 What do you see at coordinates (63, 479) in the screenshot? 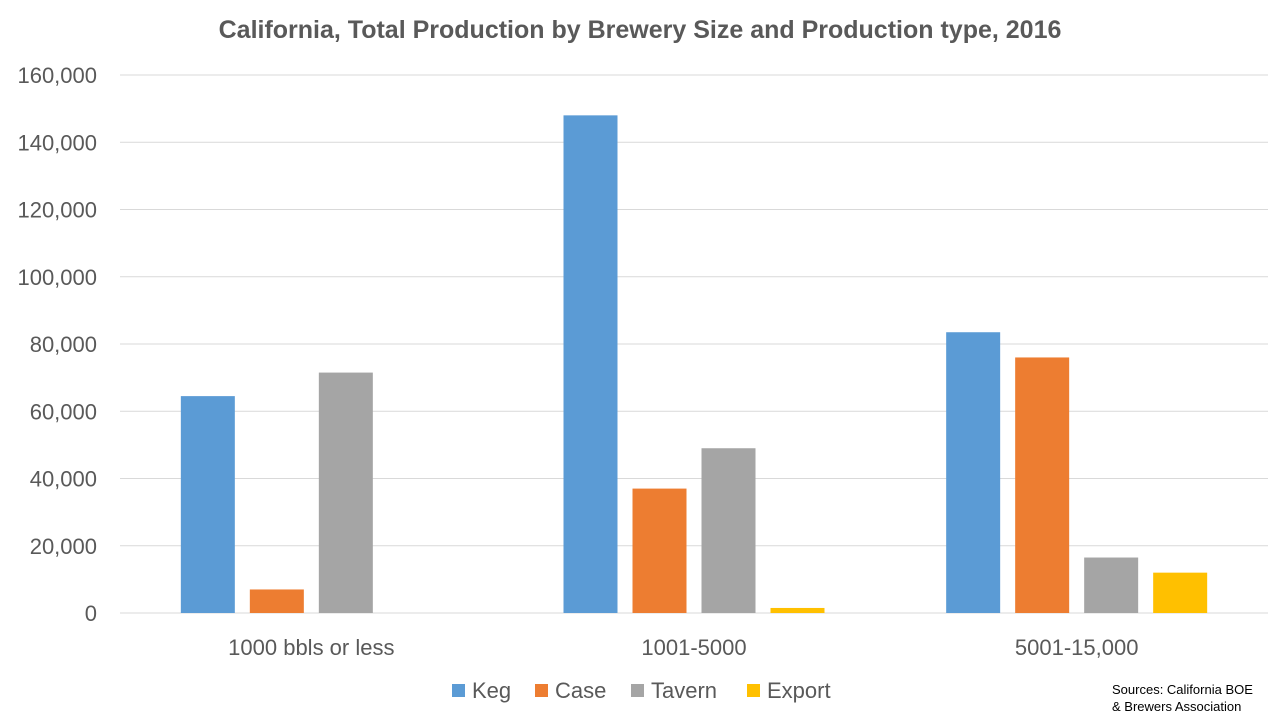
I see `y-tick-label: 40,000` at bounding box center [63, 479].